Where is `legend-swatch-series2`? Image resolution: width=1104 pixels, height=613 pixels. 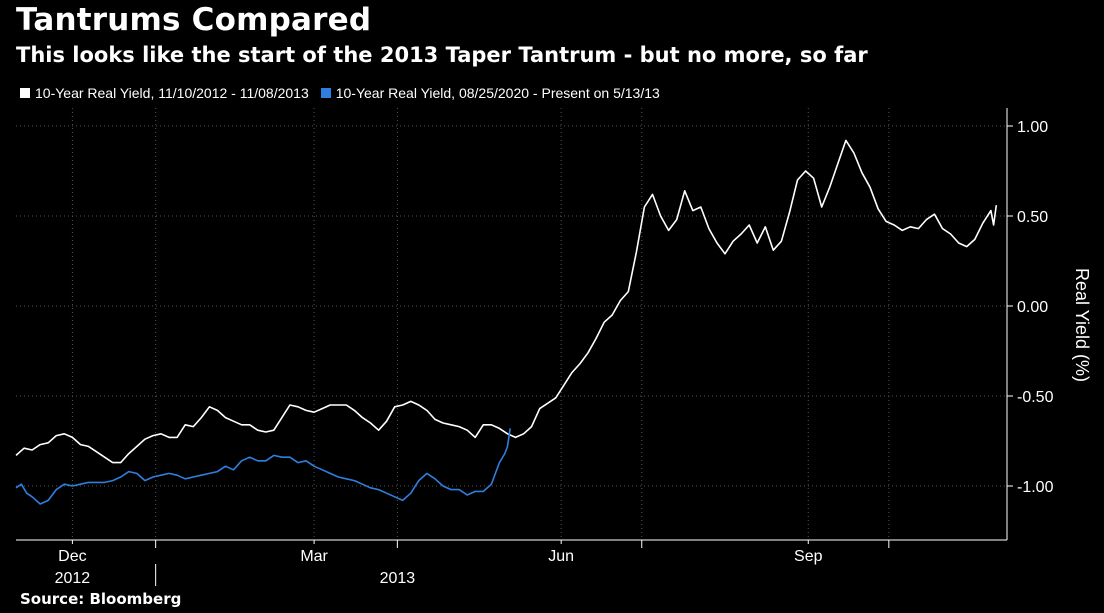 legend-swatch-series2 is located at coordinates (325, 93).